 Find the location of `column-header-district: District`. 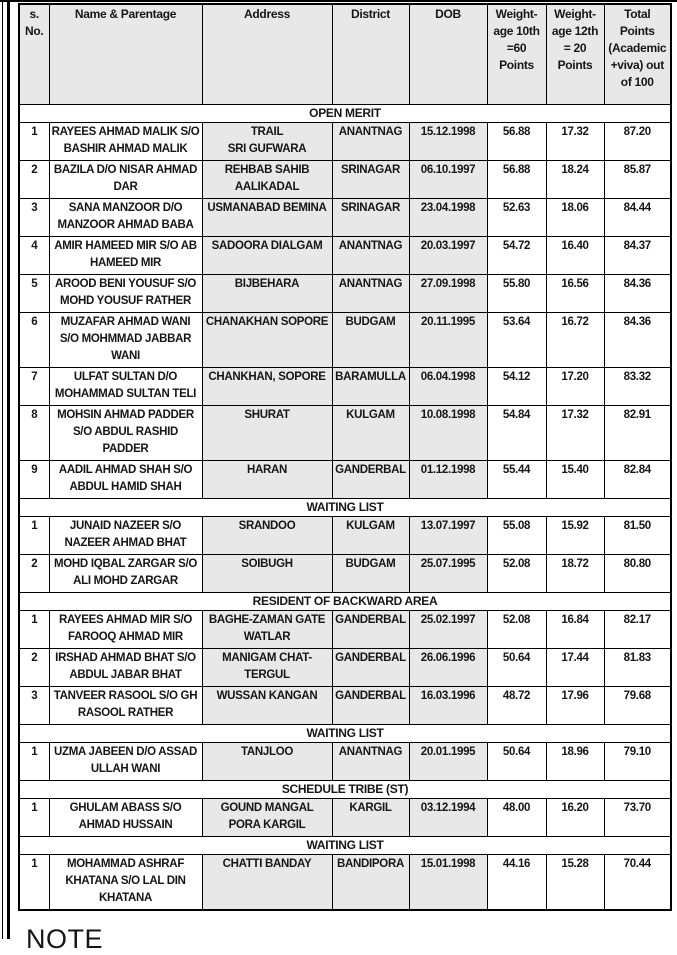

column-header-district: District is located at coordinates (370, 54).